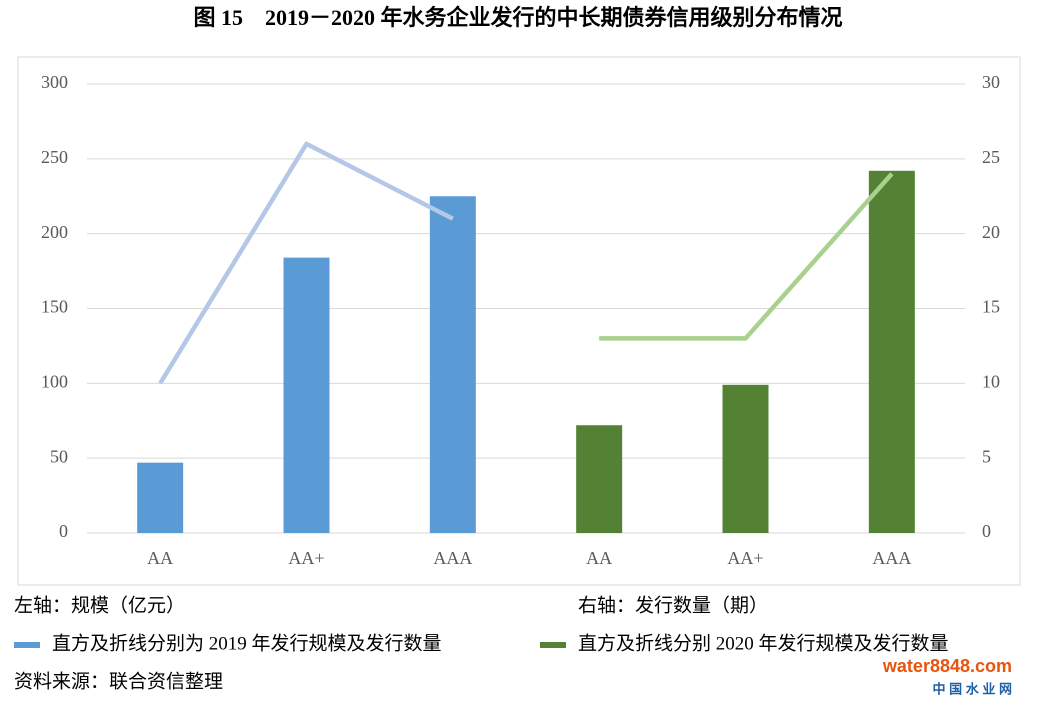 The width and height of the screenshot is (1037, 706). I want to click on left-axis-note: 左轴：规模（亿元）, so click(99, 605).